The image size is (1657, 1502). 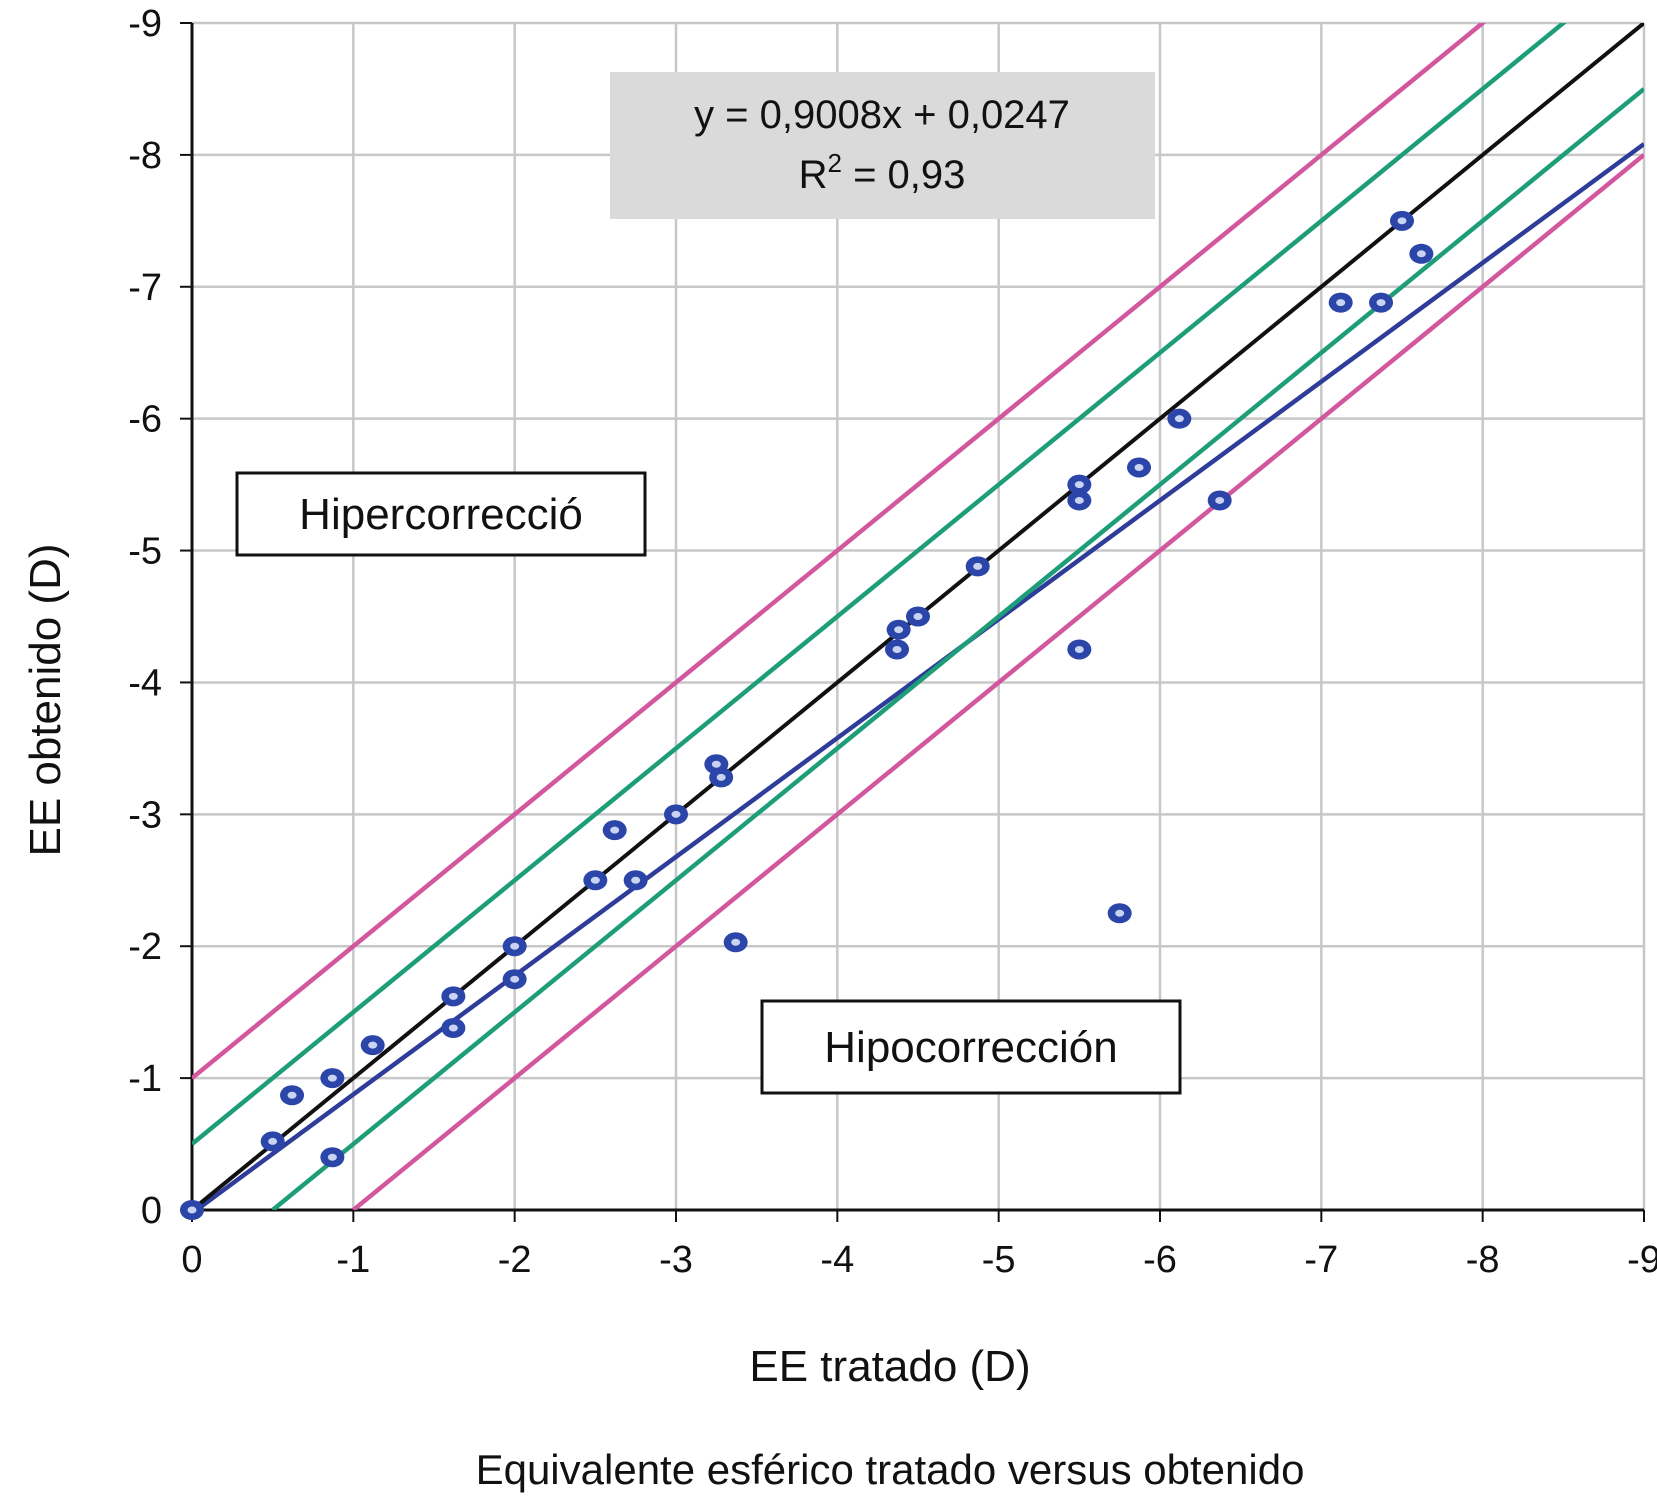 What do you see at coordinates (889, 1366) in the screenshot?
I see `x-axis-title: EE tratado (D)` at bounding box center [889, 1366].